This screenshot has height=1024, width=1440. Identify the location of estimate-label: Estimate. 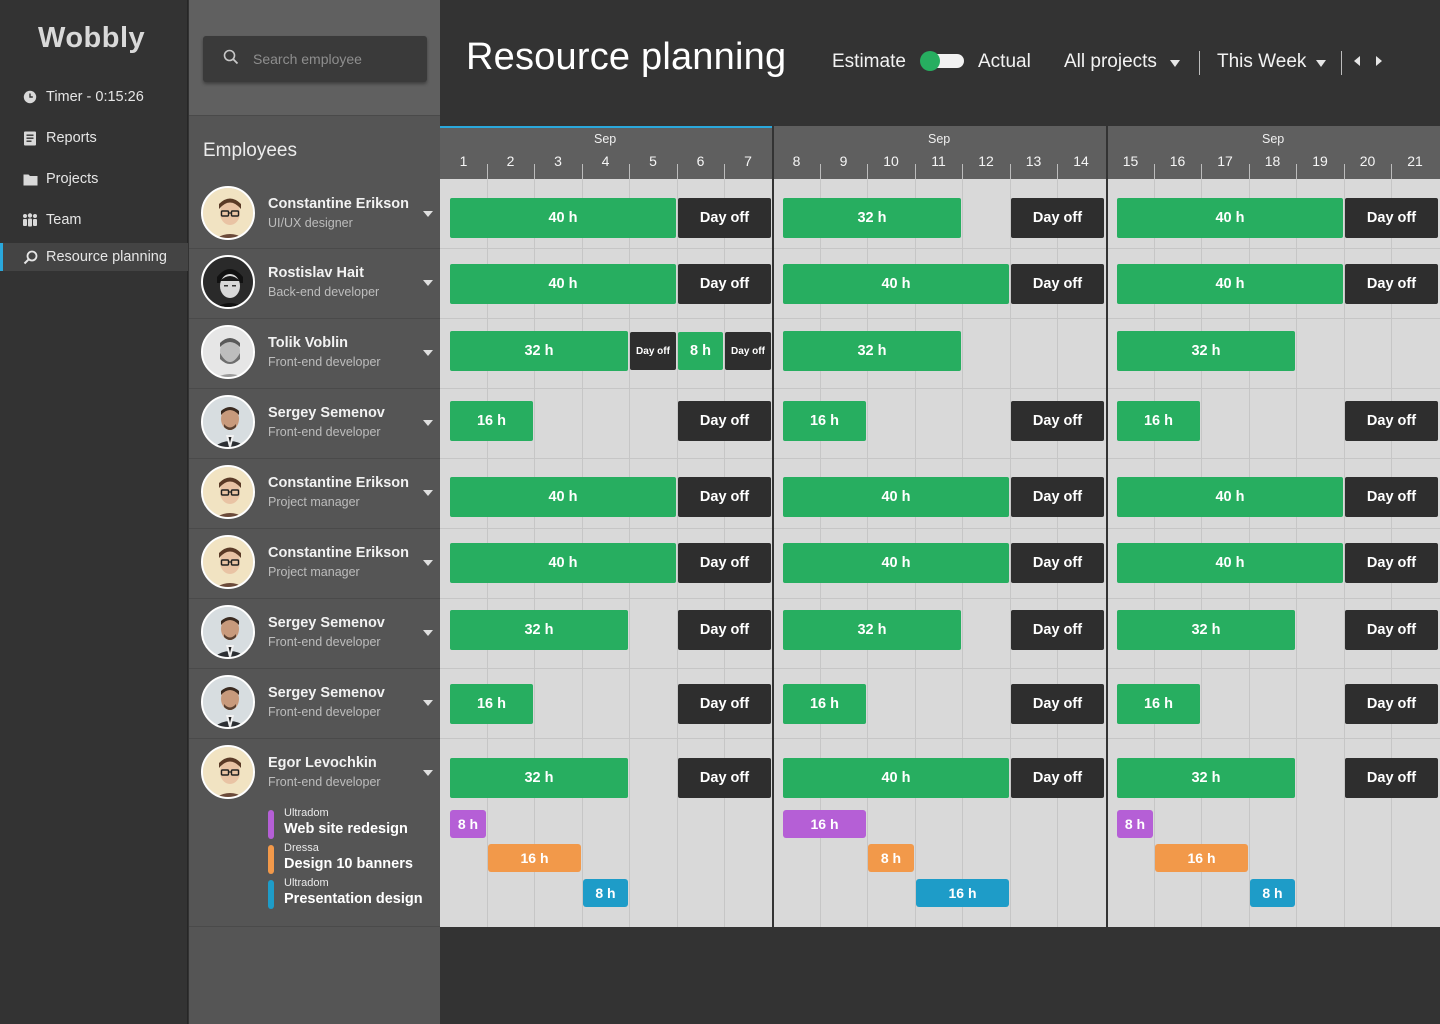
(869, 61).